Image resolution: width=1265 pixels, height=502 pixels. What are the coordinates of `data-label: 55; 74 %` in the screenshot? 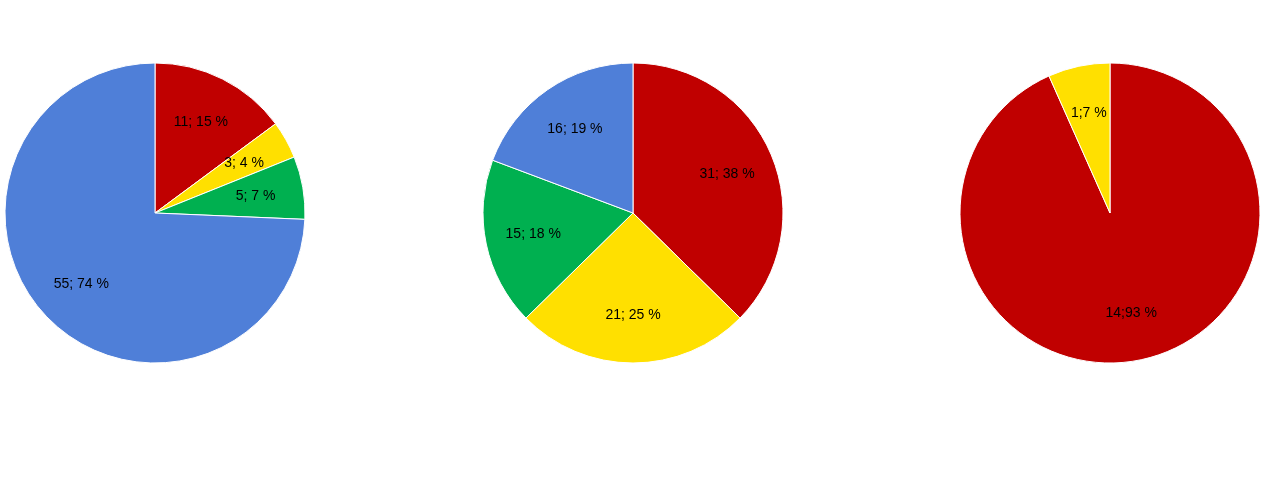 It's located at (81, 282).